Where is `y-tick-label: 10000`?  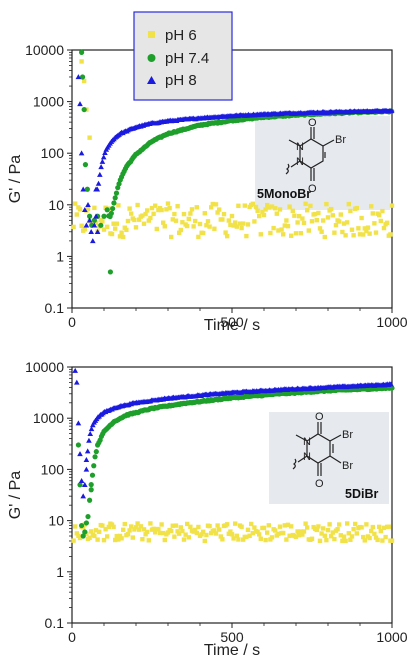
y-tick-label: 10000 is located at coordinates (44, 367).